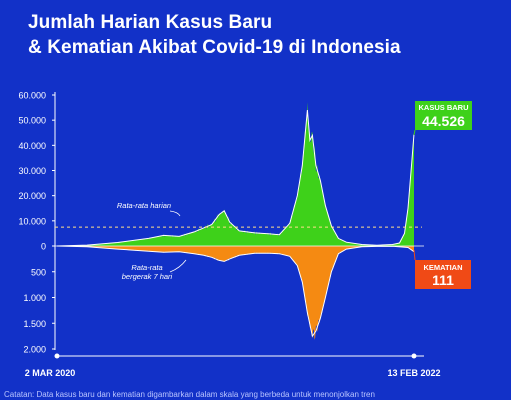 The width and height of the screenshot is (511, 400). What do you see at coordinates (32, 171) in the screenshot?
I see `y-tick-cases: 30.000` at bounding box center [32, 171].